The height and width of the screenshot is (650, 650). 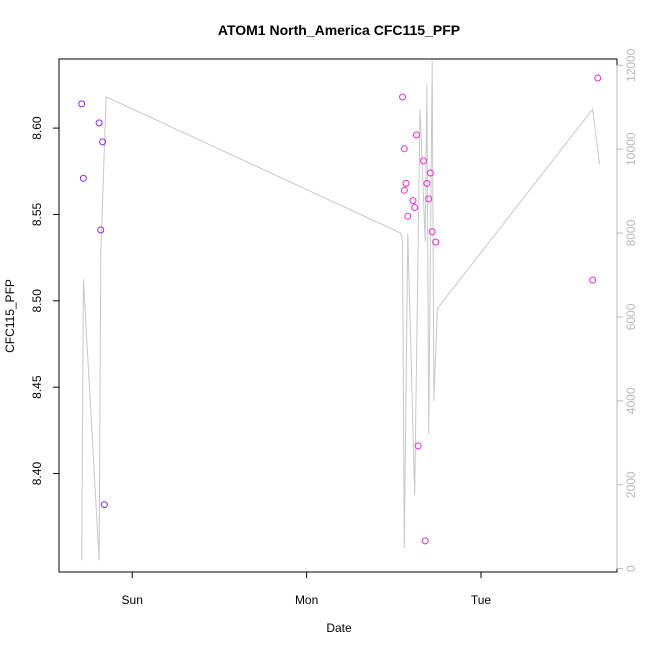 I want to click on y2-tick-label: 4000, so click(x=631, y=400).